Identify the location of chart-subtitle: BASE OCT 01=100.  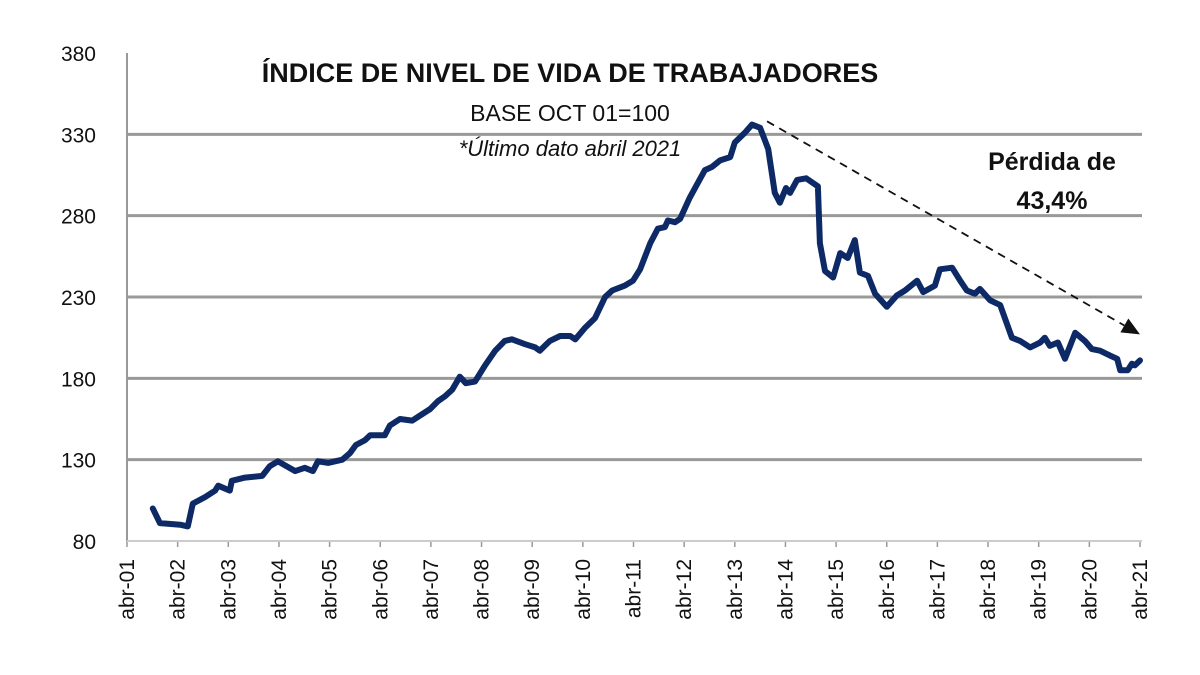
(570, 113).